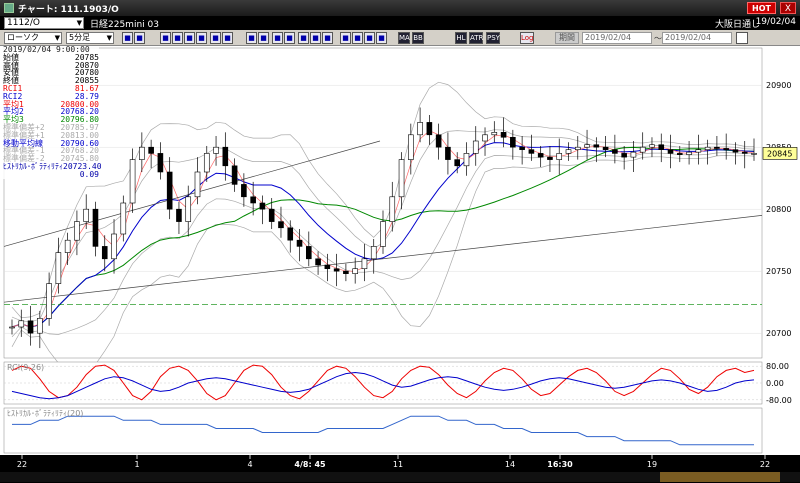  What do you see at coordinates (761, 8) in the screenshot?
I see `hot-button: HOT` at bounding box center [761, 8].